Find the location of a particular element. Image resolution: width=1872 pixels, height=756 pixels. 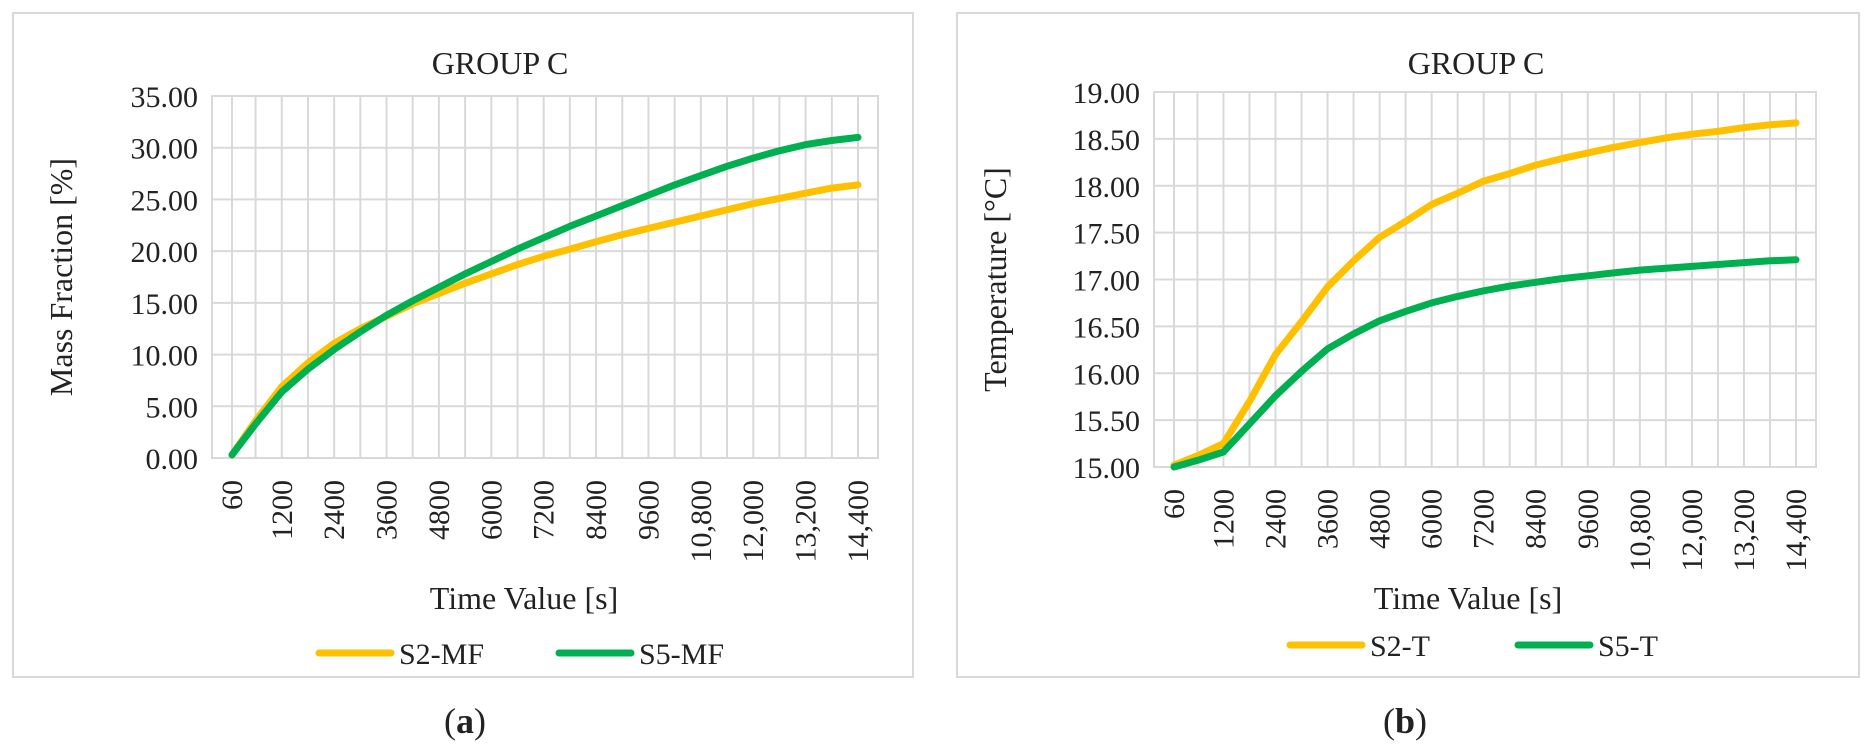

series-line-s2-mf is located at coordinates (545, 320).